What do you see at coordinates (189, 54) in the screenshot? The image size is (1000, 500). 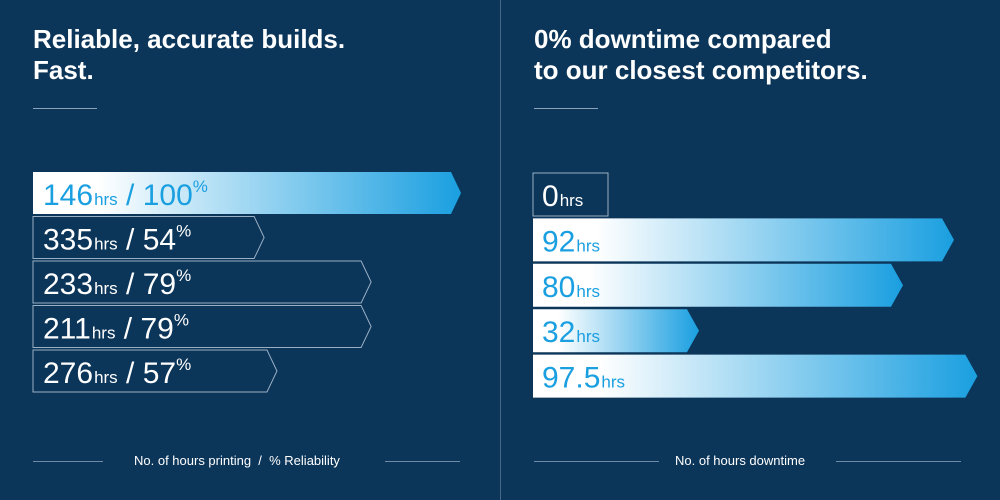 I see `left-chart-title: Reliable, accurate builds. Fast.` at bounding box center [189, 54].